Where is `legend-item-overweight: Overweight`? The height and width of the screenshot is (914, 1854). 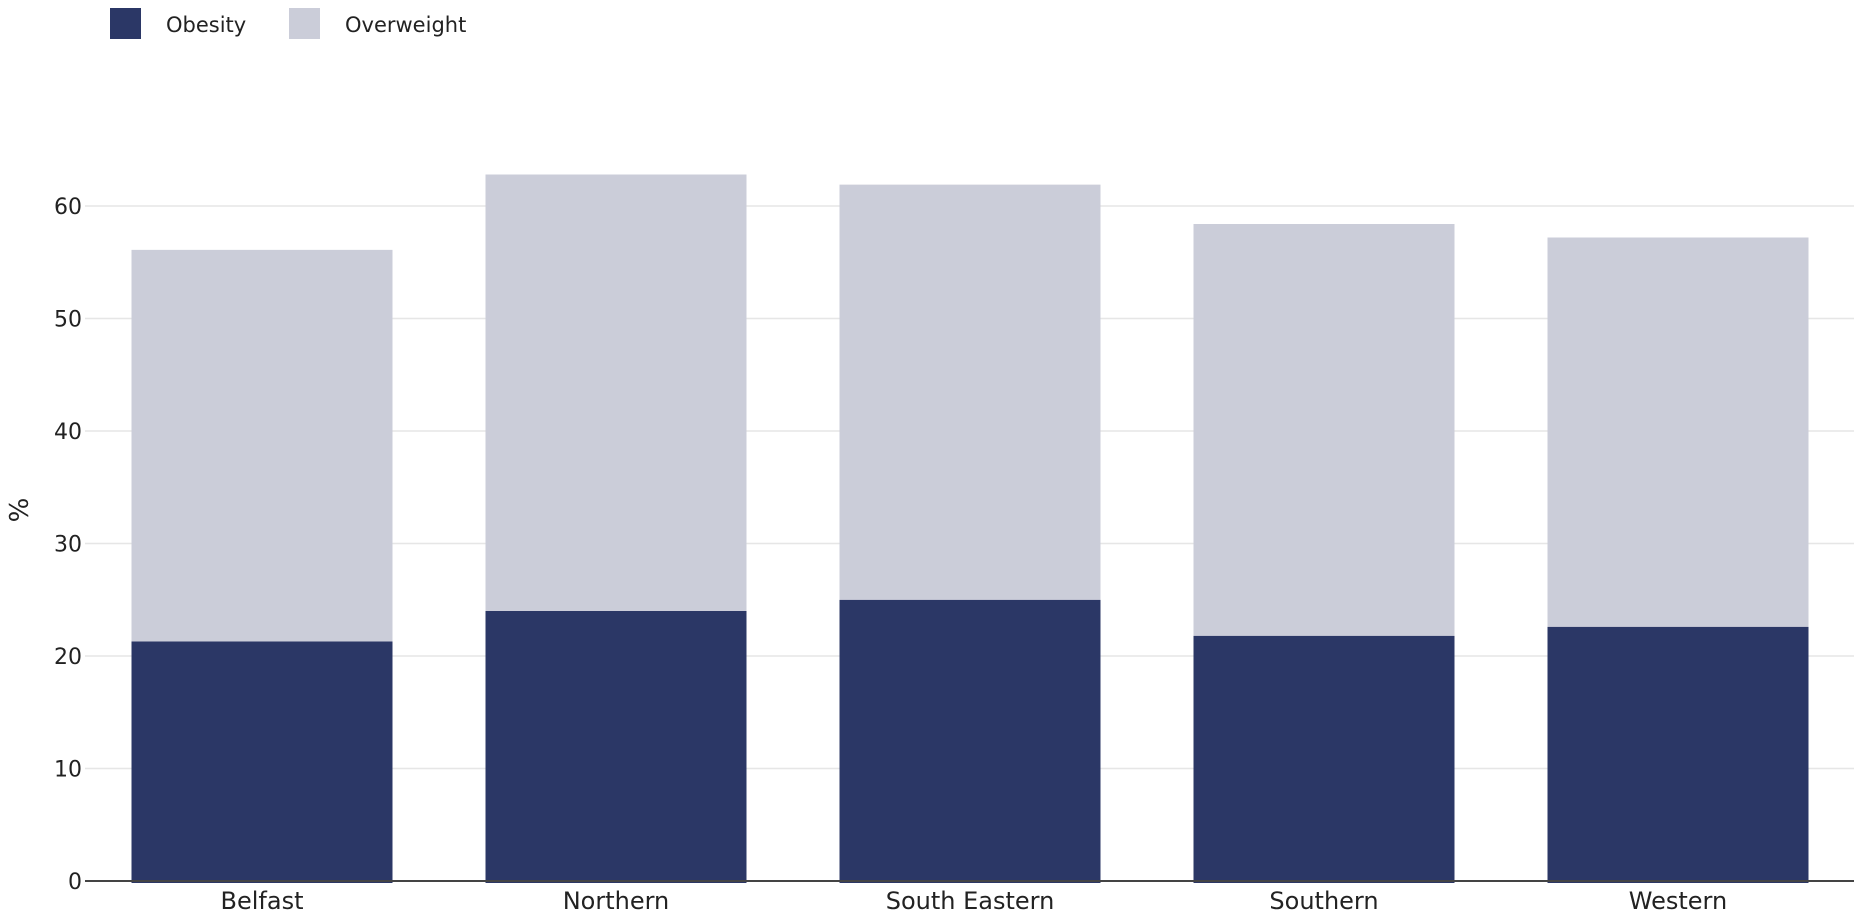 legend-item-overweight: Overweight is located at coordinates (377, 23).